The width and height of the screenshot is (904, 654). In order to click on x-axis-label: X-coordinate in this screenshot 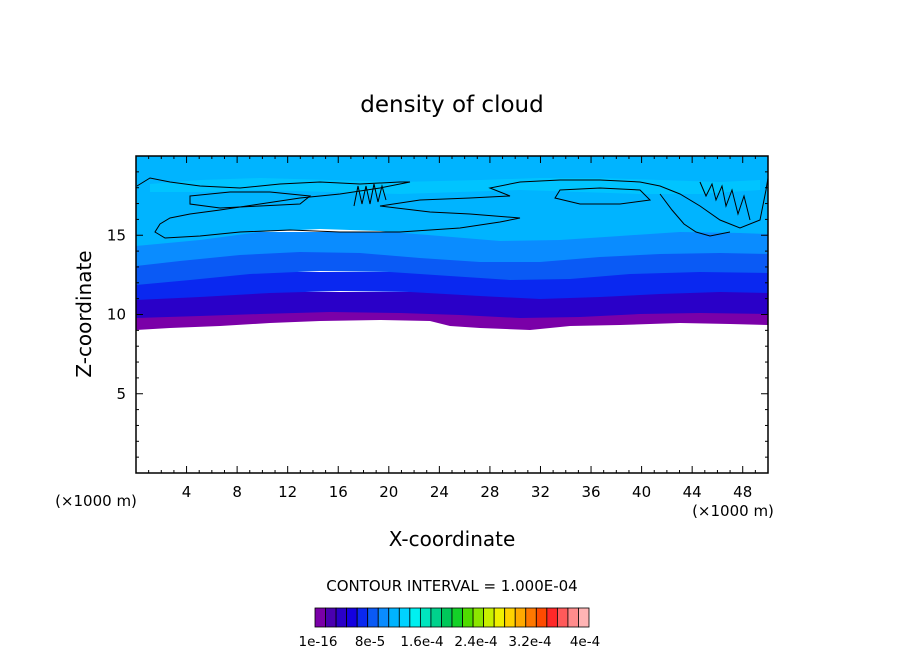, I will do `click(452, 539)`.